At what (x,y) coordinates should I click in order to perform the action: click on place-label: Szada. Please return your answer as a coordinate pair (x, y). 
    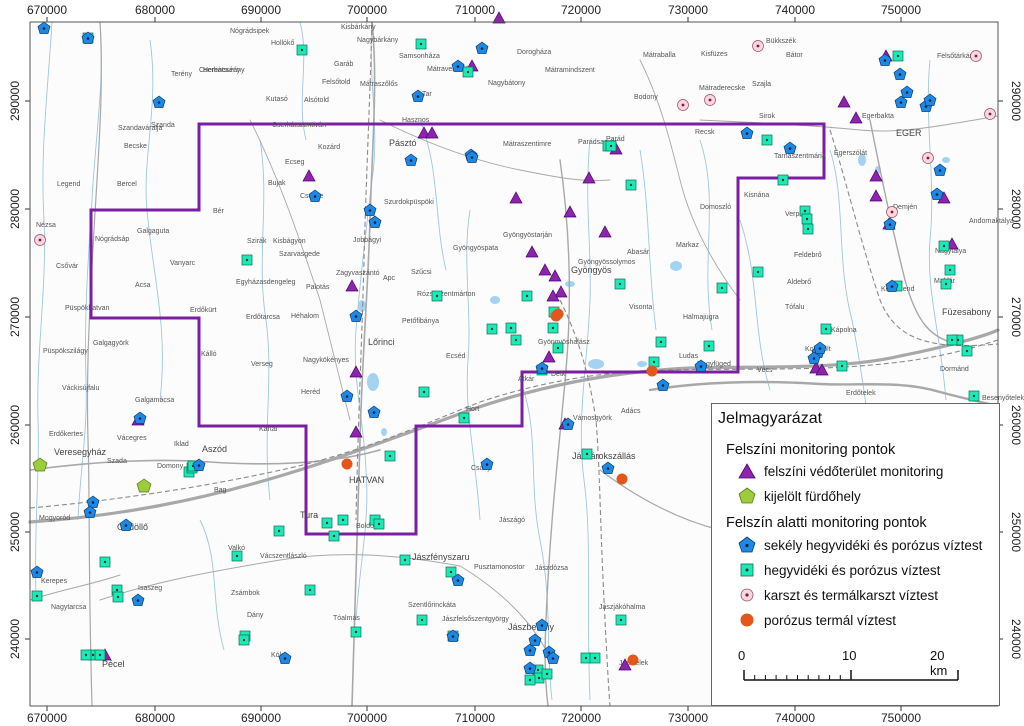
    Looking at the image, I should click on (117, 461).